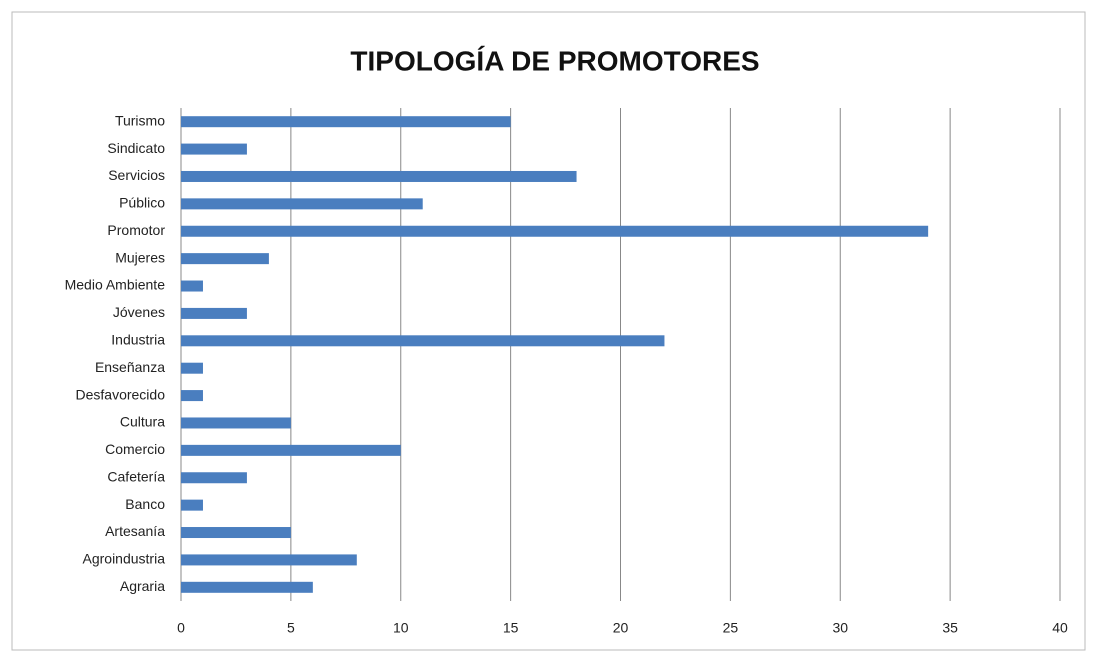 The width and height of the screenshot is (1093, 657). Describe the element at coordinates (135, 531) in the screenshot. I see `y-tick-label: Artesanía` at that location.